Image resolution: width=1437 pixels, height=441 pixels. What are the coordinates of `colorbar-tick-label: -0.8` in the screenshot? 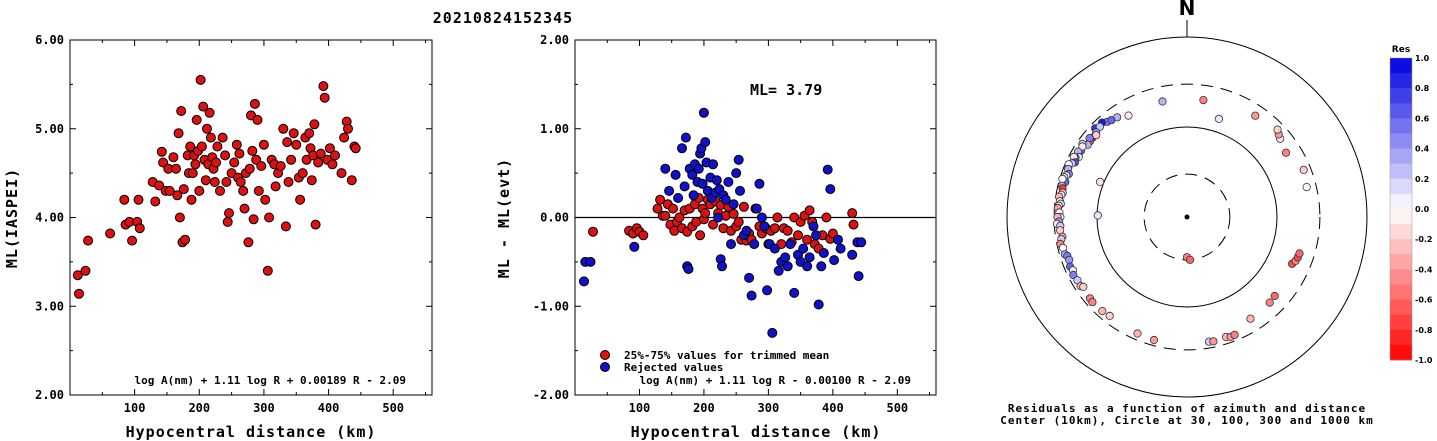 It's located at (1424, 330).